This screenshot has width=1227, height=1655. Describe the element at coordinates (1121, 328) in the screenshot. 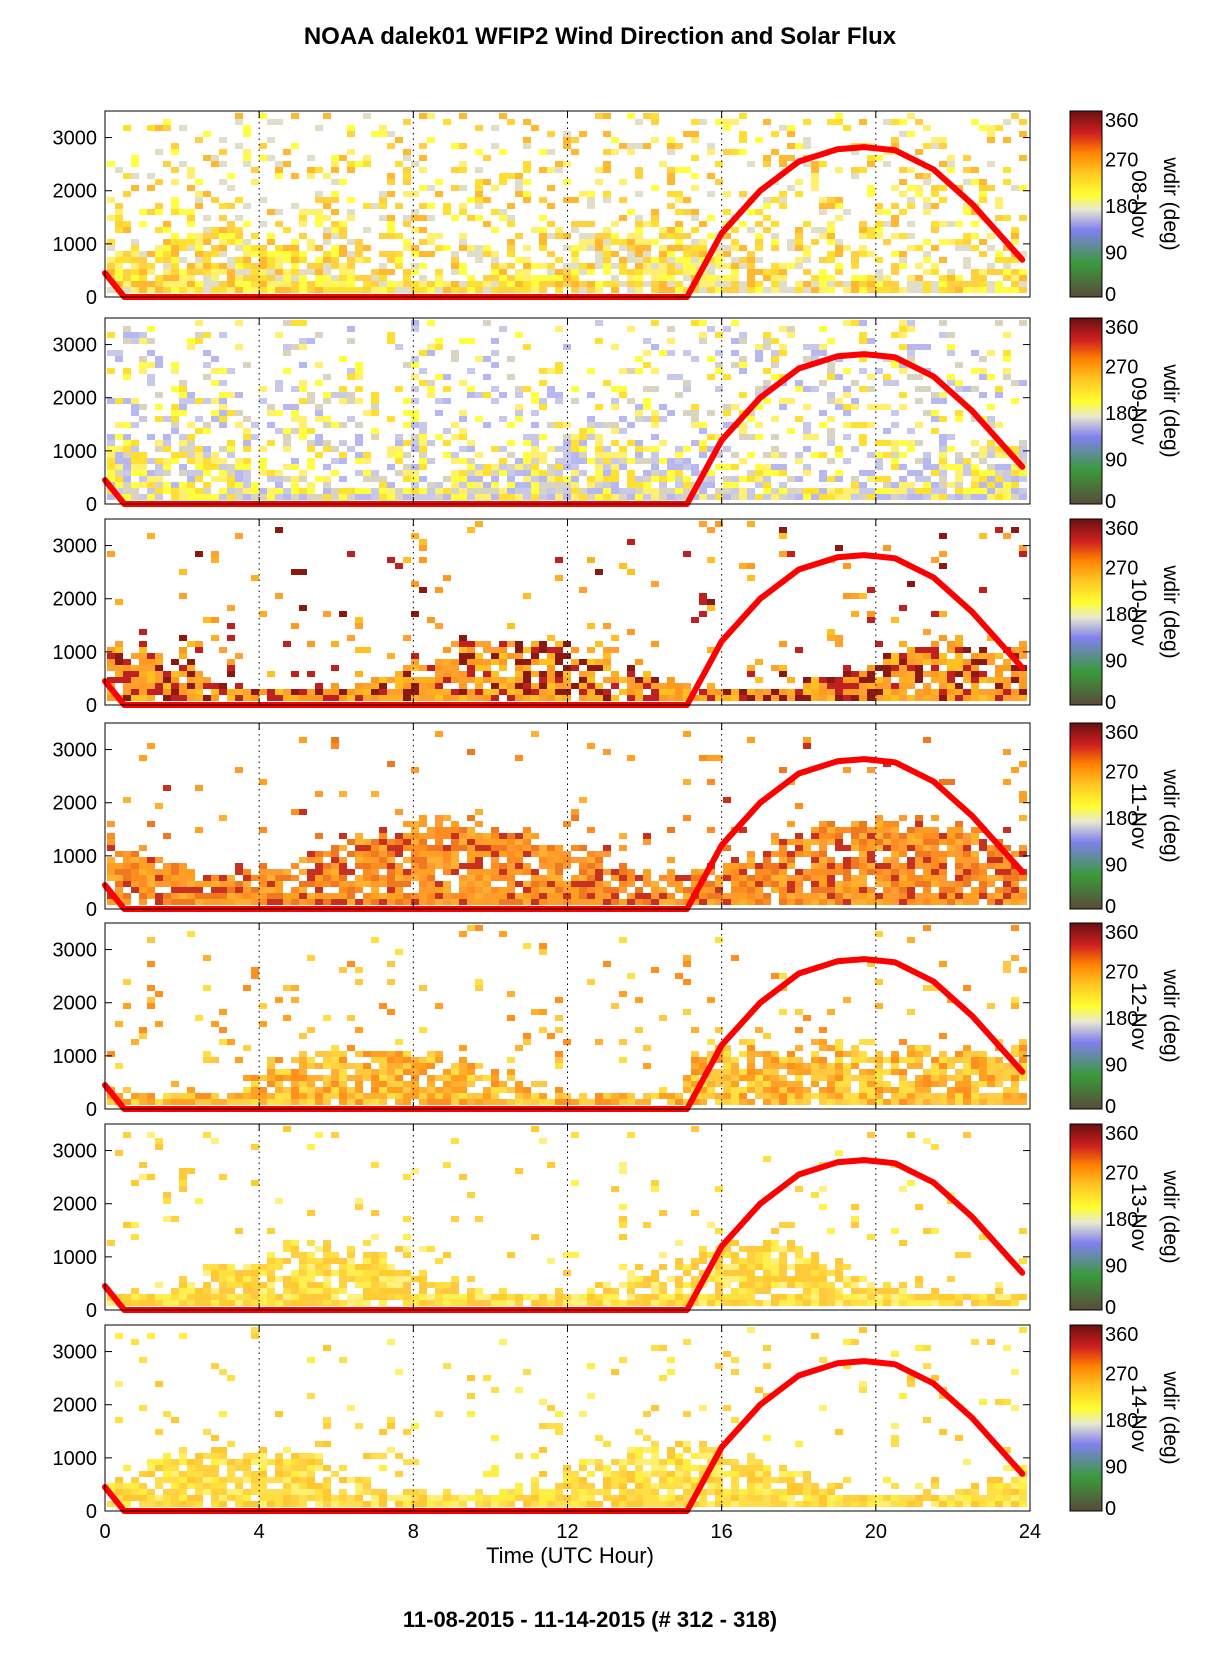

I see `colorbar-tick-label: 360` at that location.